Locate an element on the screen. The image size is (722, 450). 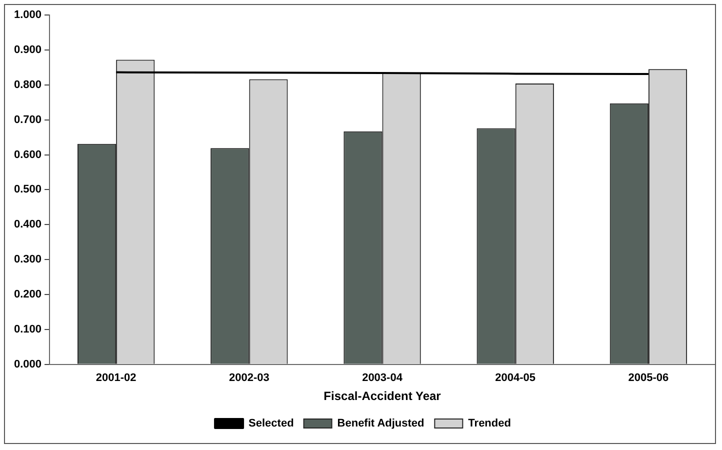
y-tick-label: 0.900 is located at coordinates (28, 50).